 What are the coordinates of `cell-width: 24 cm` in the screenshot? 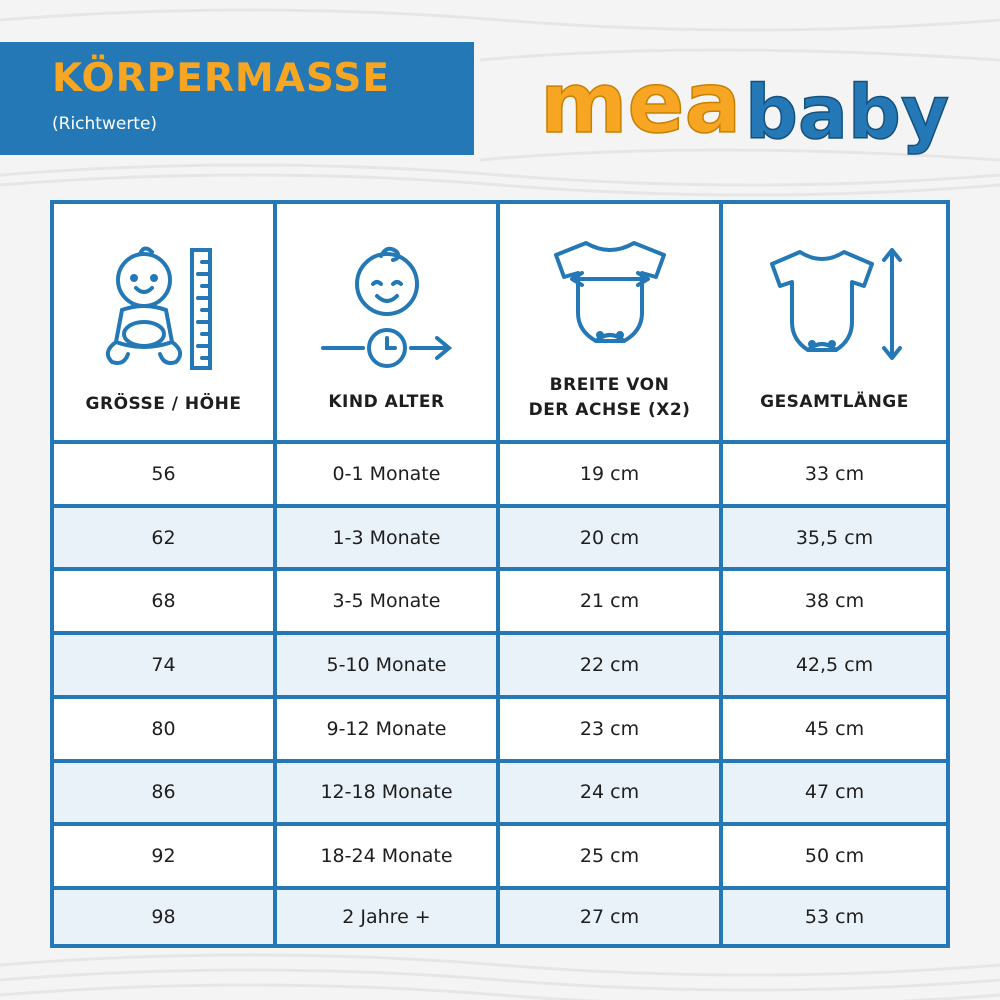 It's located at (611, 794).